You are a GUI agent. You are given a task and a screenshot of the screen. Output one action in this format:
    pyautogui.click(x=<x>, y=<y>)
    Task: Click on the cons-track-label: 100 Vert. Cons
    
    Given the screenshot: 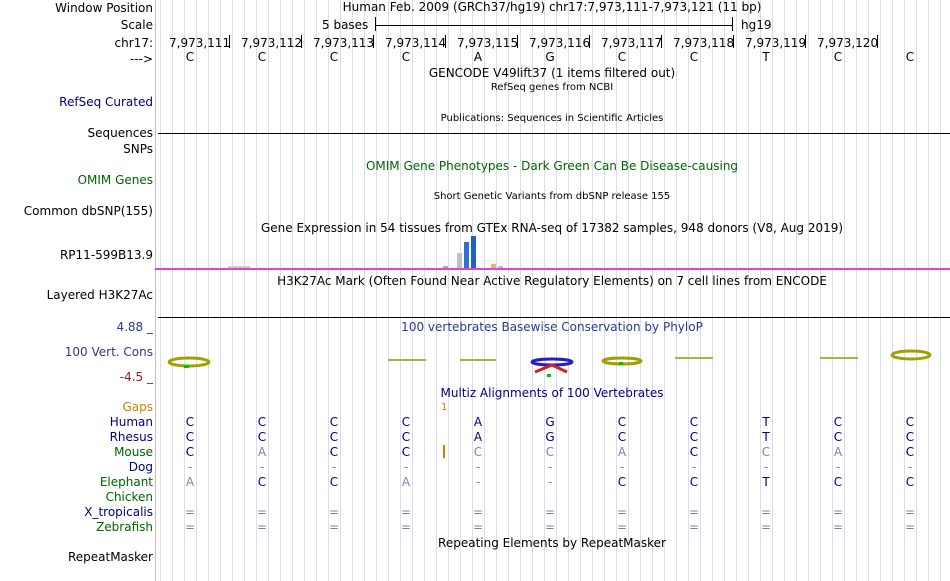 What is the action you would take?
    pyautogui.click(x=108, y=352)
    